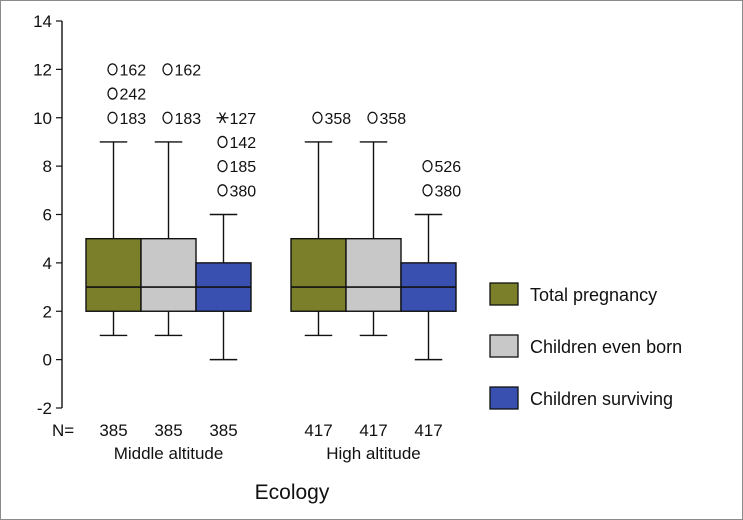  Describe the element at coordinates (222, 118) in the screenshot. I see `outlier-star-marker` at that location.